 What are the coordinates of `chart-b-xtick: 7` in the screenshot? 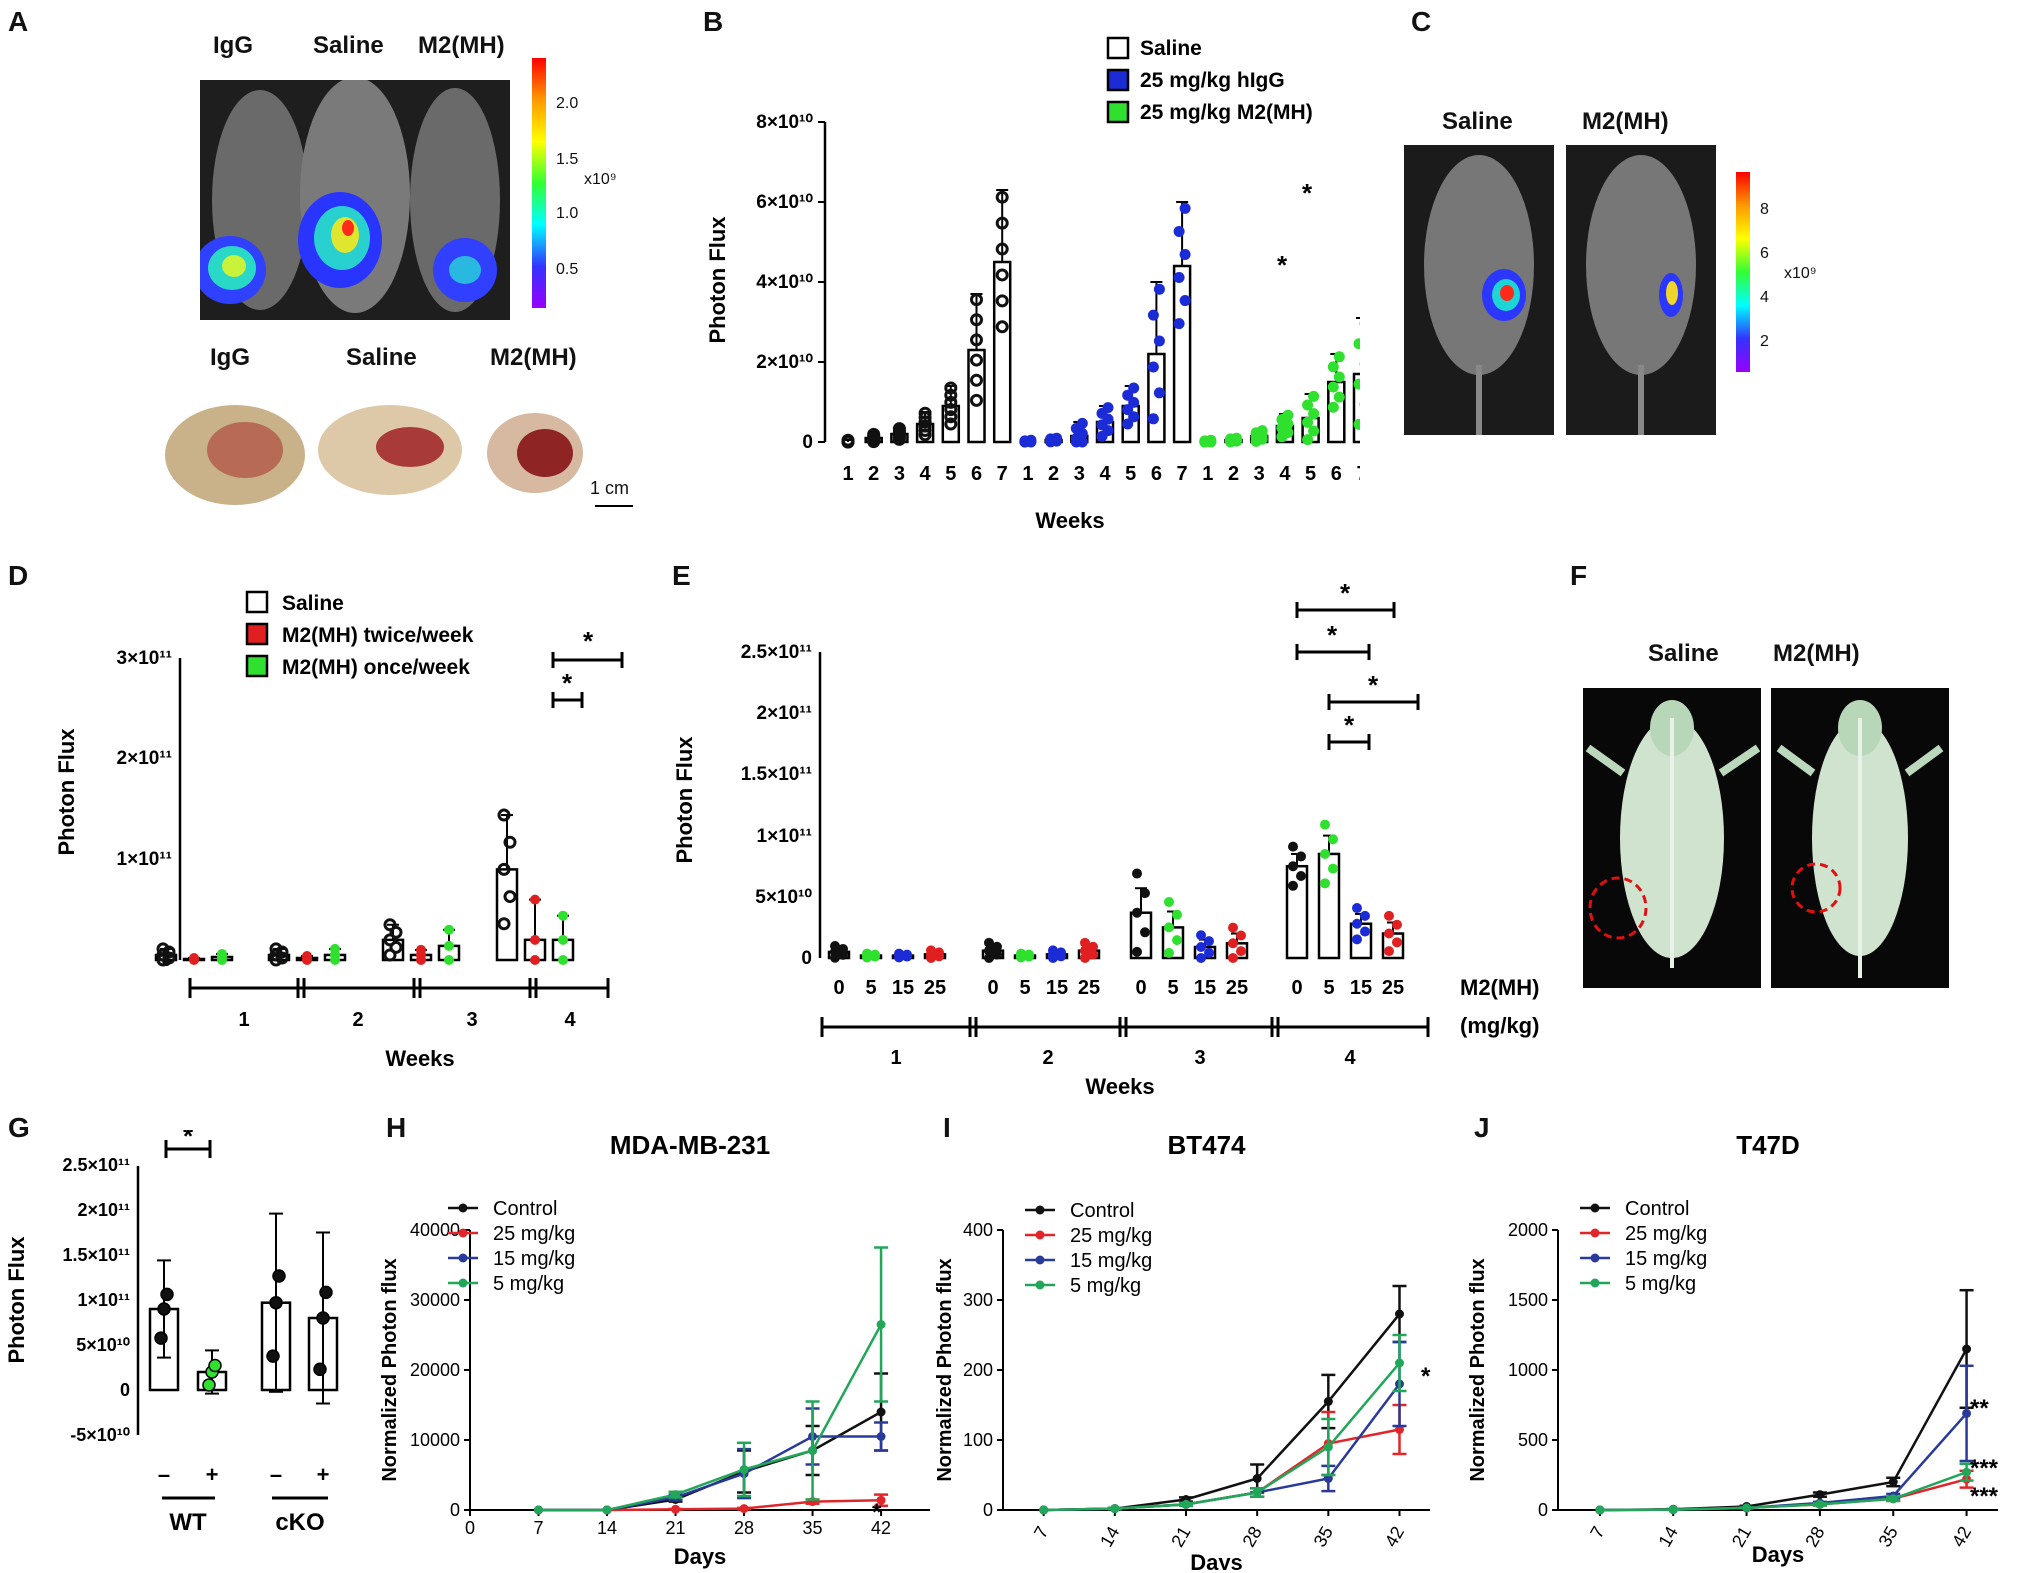 It's located at (1002, 474).